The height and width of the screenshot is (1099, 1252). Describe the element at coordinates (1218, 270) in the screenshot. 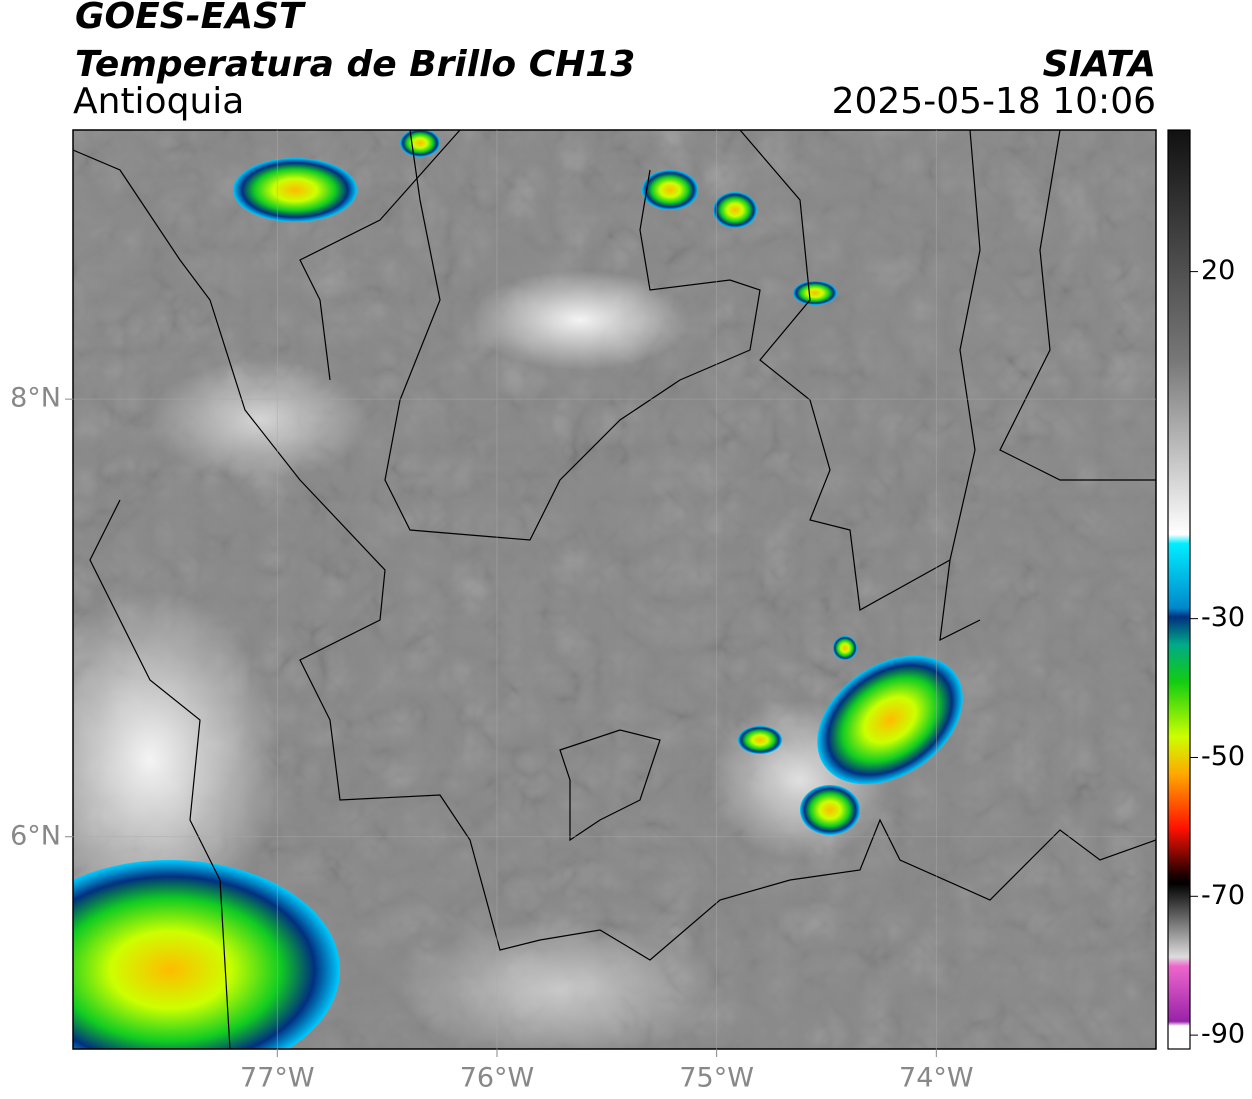

I see `colorbar-label: 20` at that location.